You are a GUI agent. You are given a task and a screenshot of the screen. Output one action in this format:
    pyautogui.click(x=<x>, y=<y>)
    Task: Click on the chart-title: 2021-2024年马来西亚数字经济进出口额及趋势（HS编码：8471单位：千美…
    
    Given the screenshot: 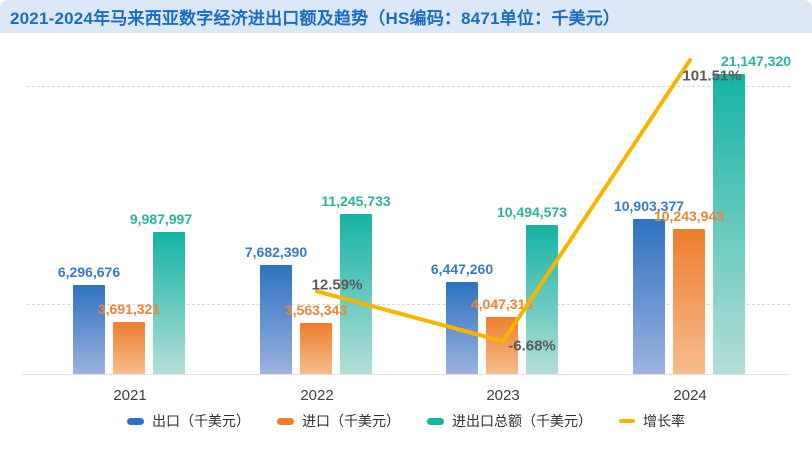 What is the action you would take?
    pyautogui.click(x=315, y=18)
    